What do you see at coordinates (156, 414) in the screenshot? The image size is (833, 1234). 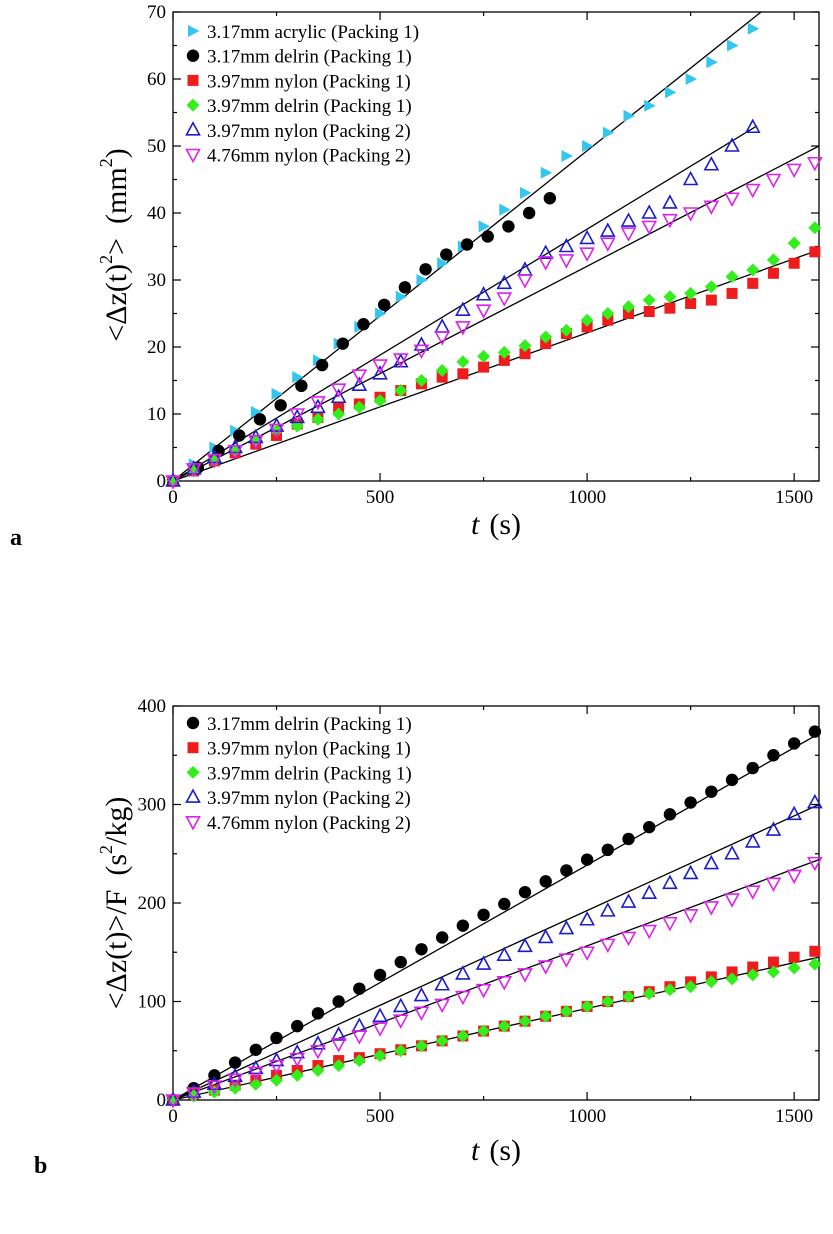 I see `y-tick-label: 10` at bounding box center [156, 414].